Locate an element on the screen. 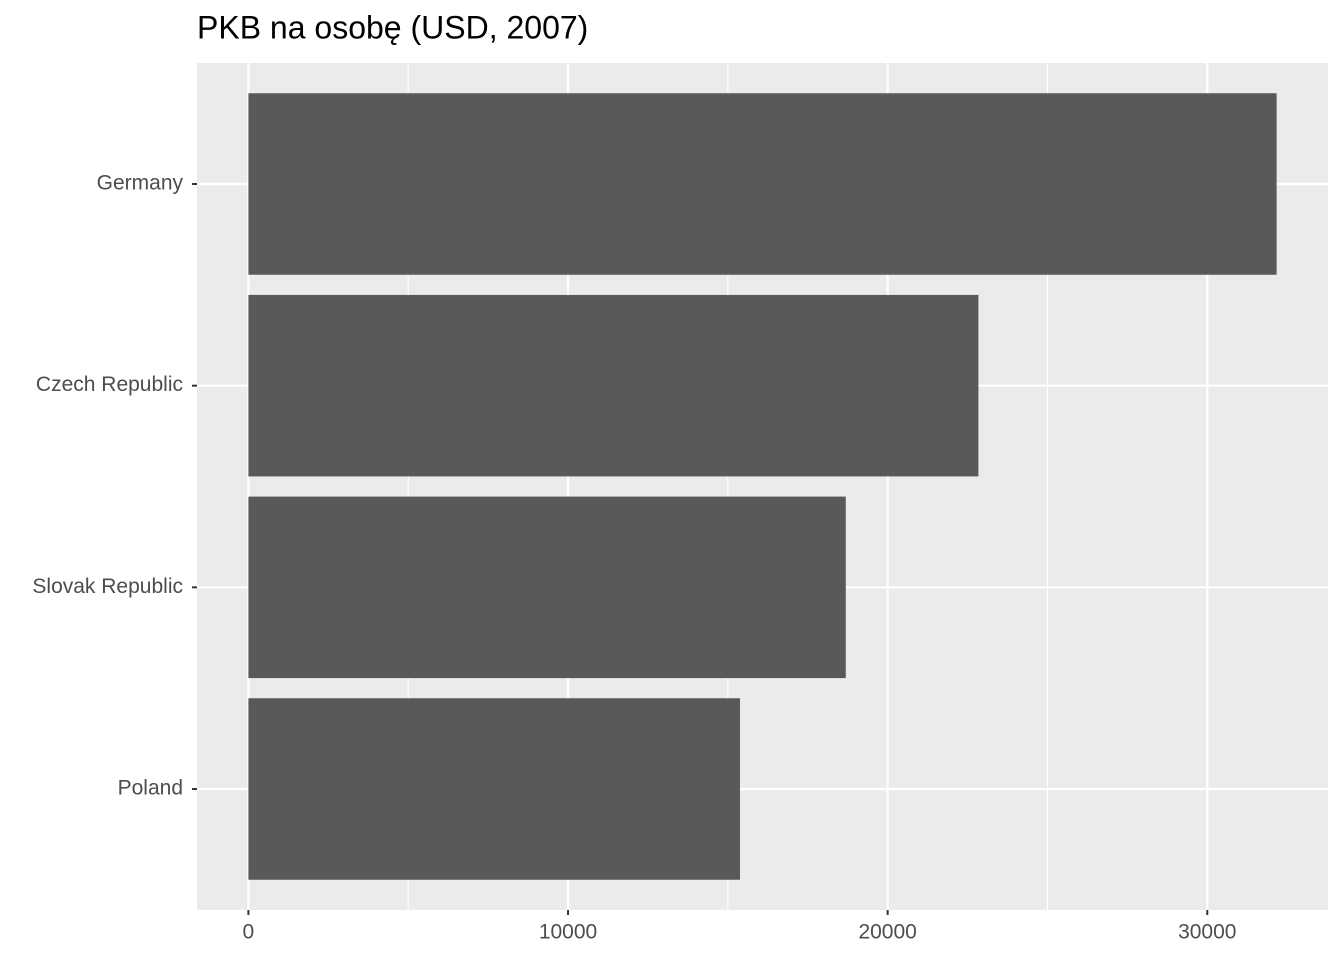 Image resolution: width=1344 pixels, height=960 pixels. x-tick-label: 0 is located at coordinates (249, 932).